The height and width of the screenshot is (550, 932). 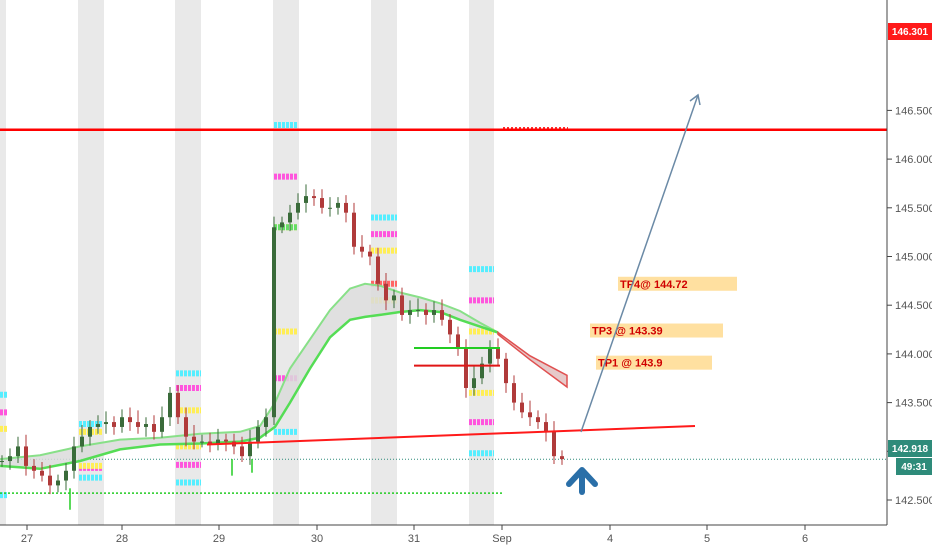 What do you see at coordinates (913, 404) in the screenshot?
I see `y-tick-label: 143.500` at bounding box center [913, 404].